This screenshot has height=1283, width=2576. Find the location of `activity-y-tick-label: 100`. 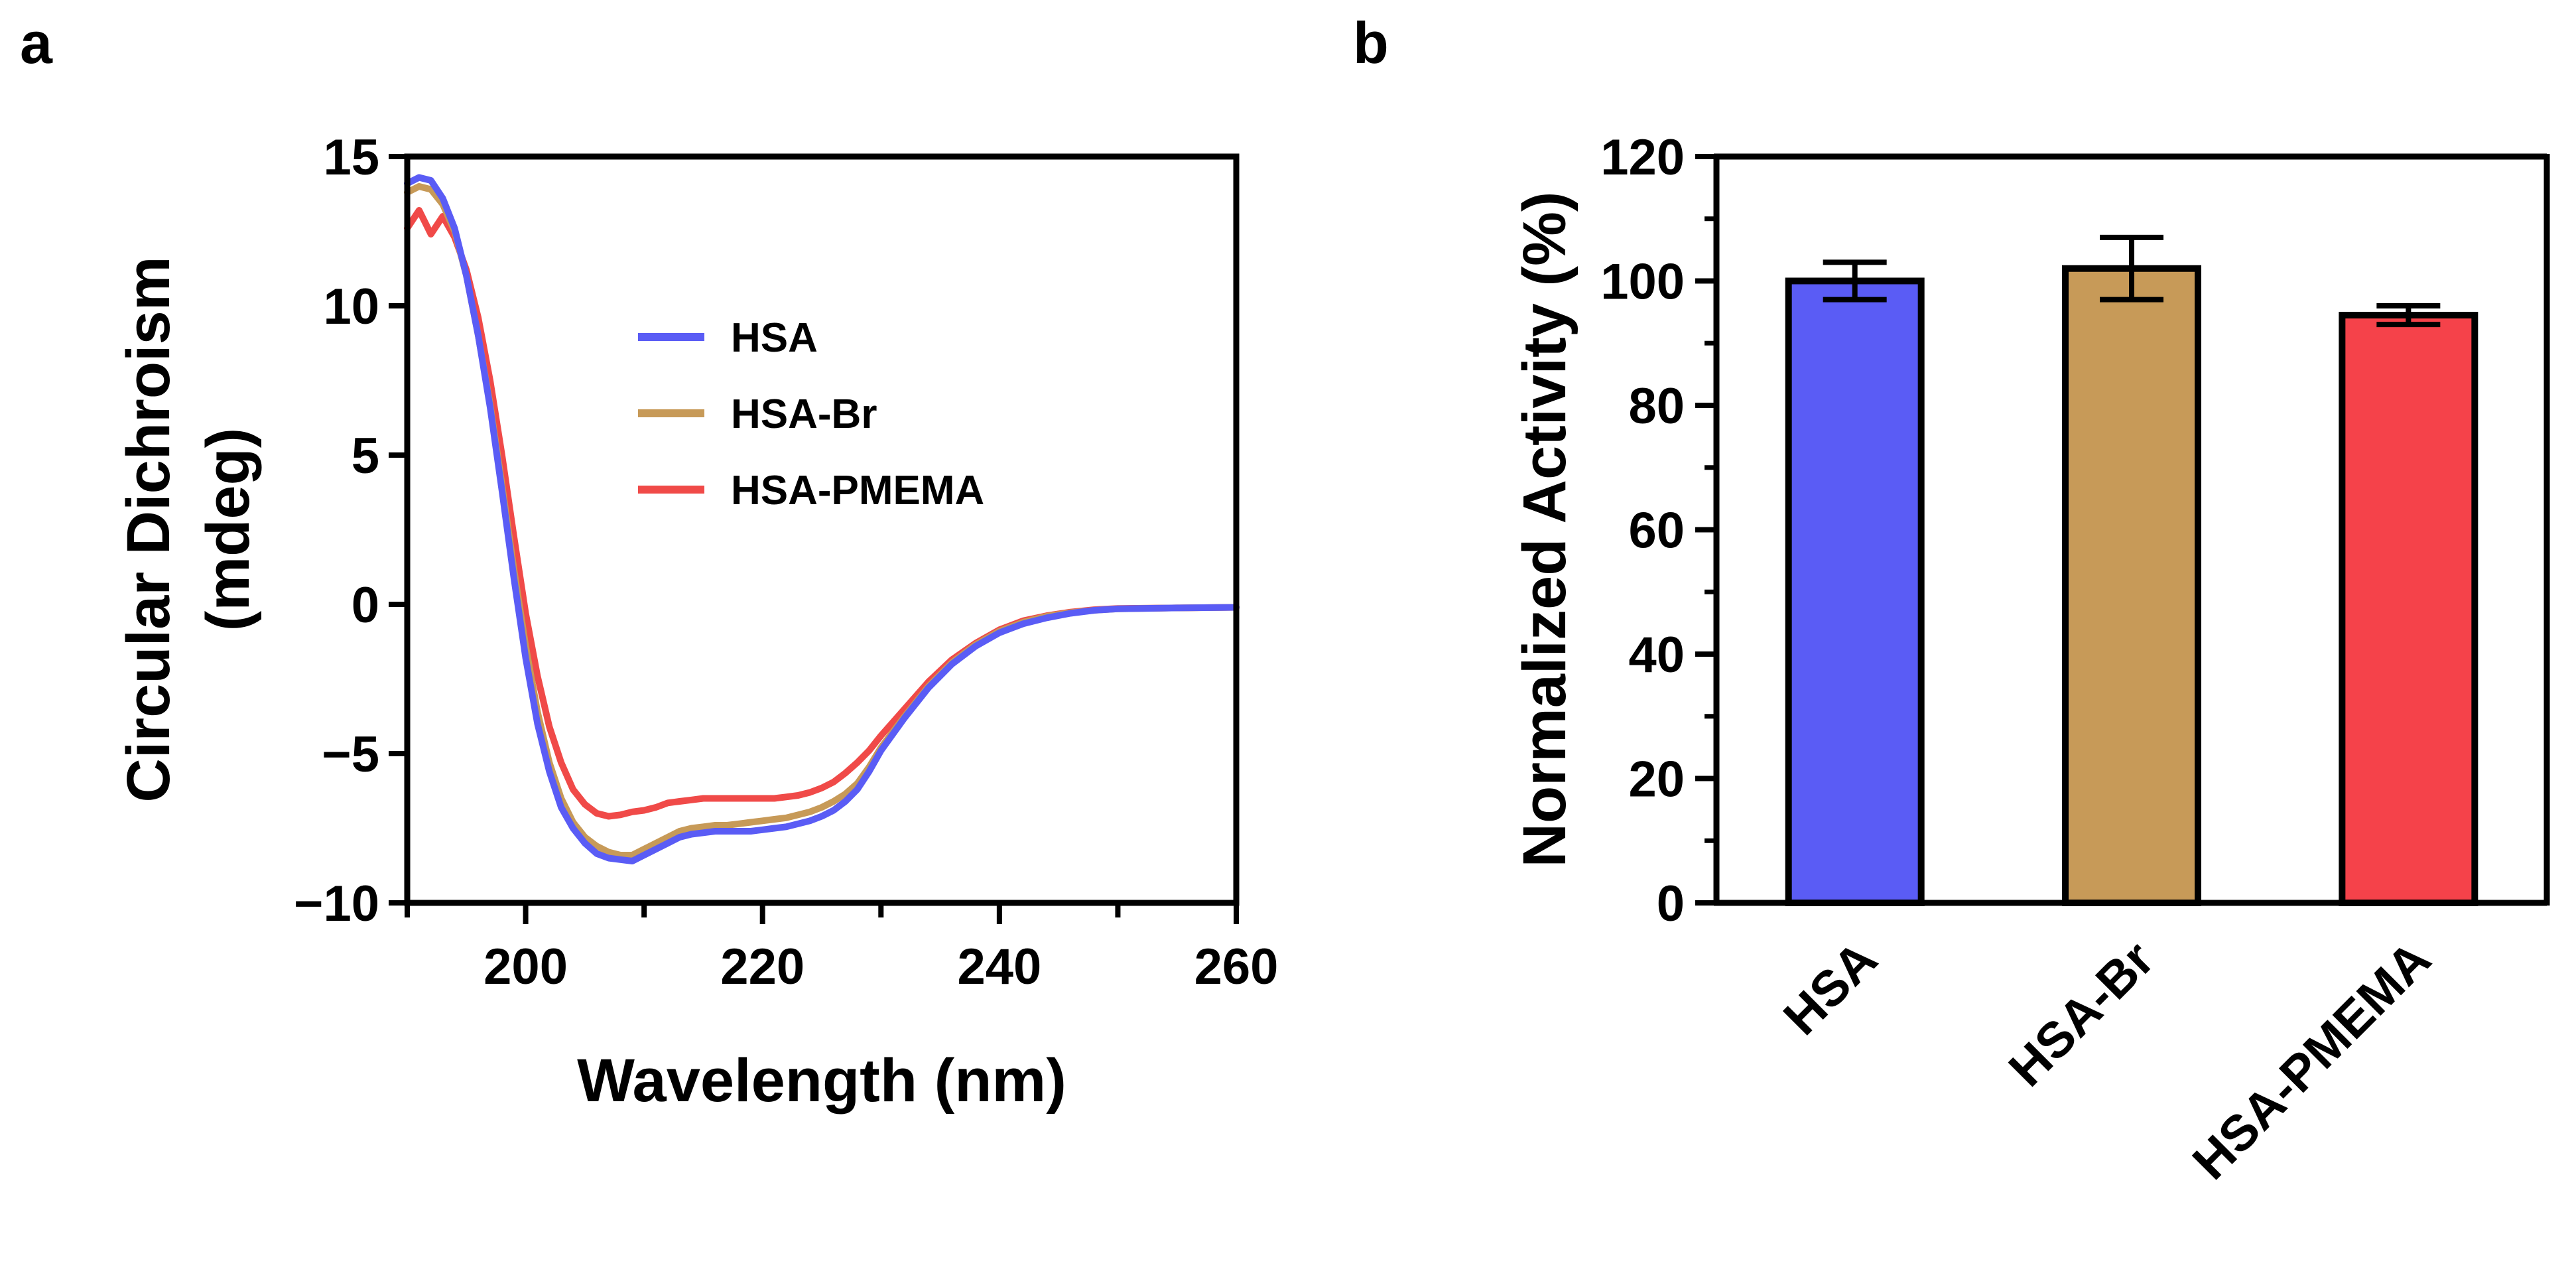

activity-y-tick-label: 100 is located at coordinates (1643, 282).